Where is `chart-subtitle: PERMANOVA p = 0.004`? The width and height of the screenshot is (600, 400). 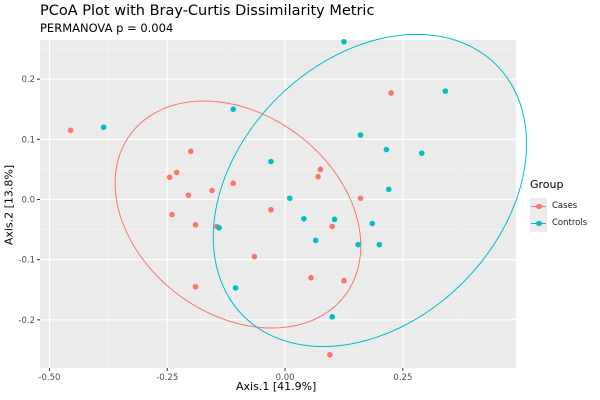 chart-subtitle: PERMANOVA p = 0.004 is located at coordinates (107, 28).